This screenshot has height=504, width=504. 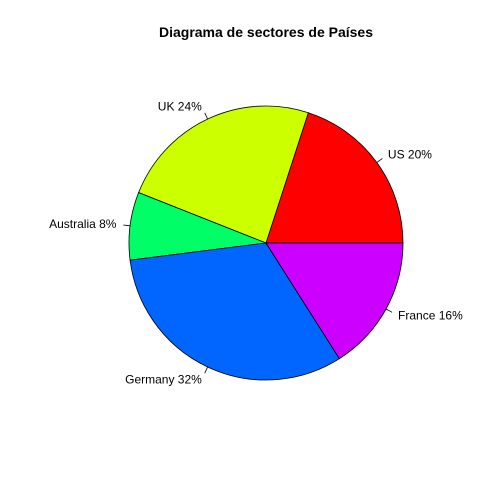 I want to click on pie-slice-uk, so click(x=223, y=174).